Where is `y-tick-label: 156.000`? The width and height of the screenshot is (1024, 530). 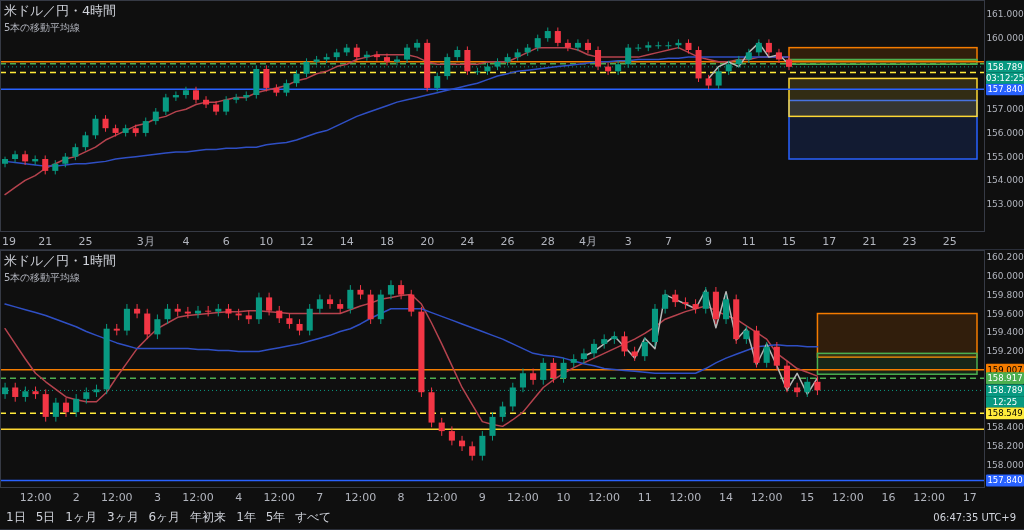
y-tick-label: 156.000 is located at coordinates (1005, 132).